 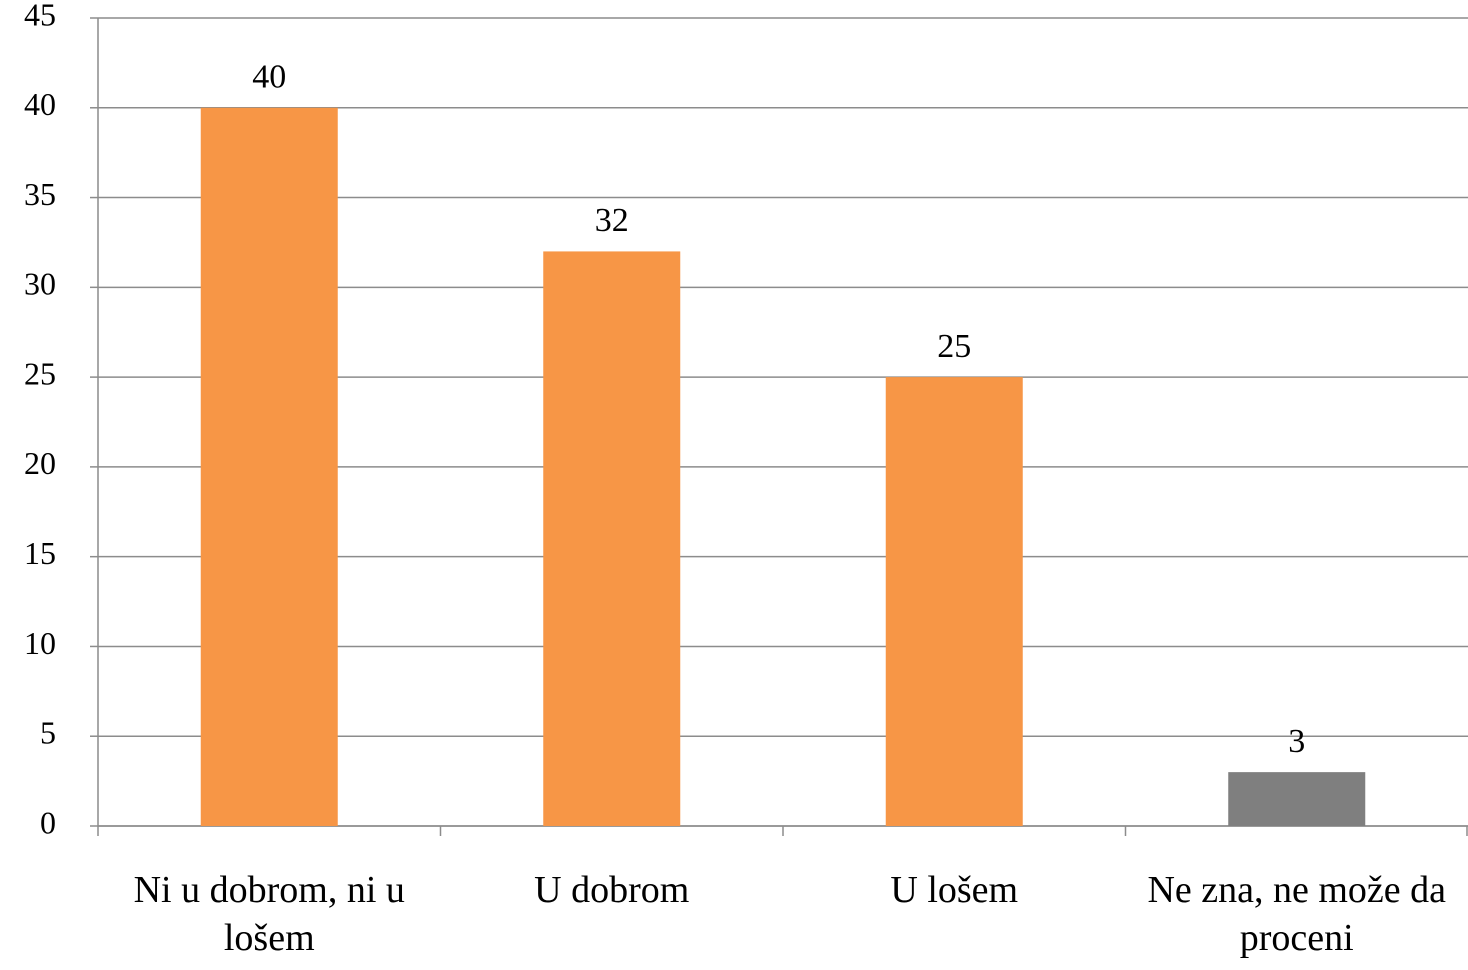 I want to click on x-tick-label: Ni u dobrom, ni u lošem, so click(x=269, y=914).